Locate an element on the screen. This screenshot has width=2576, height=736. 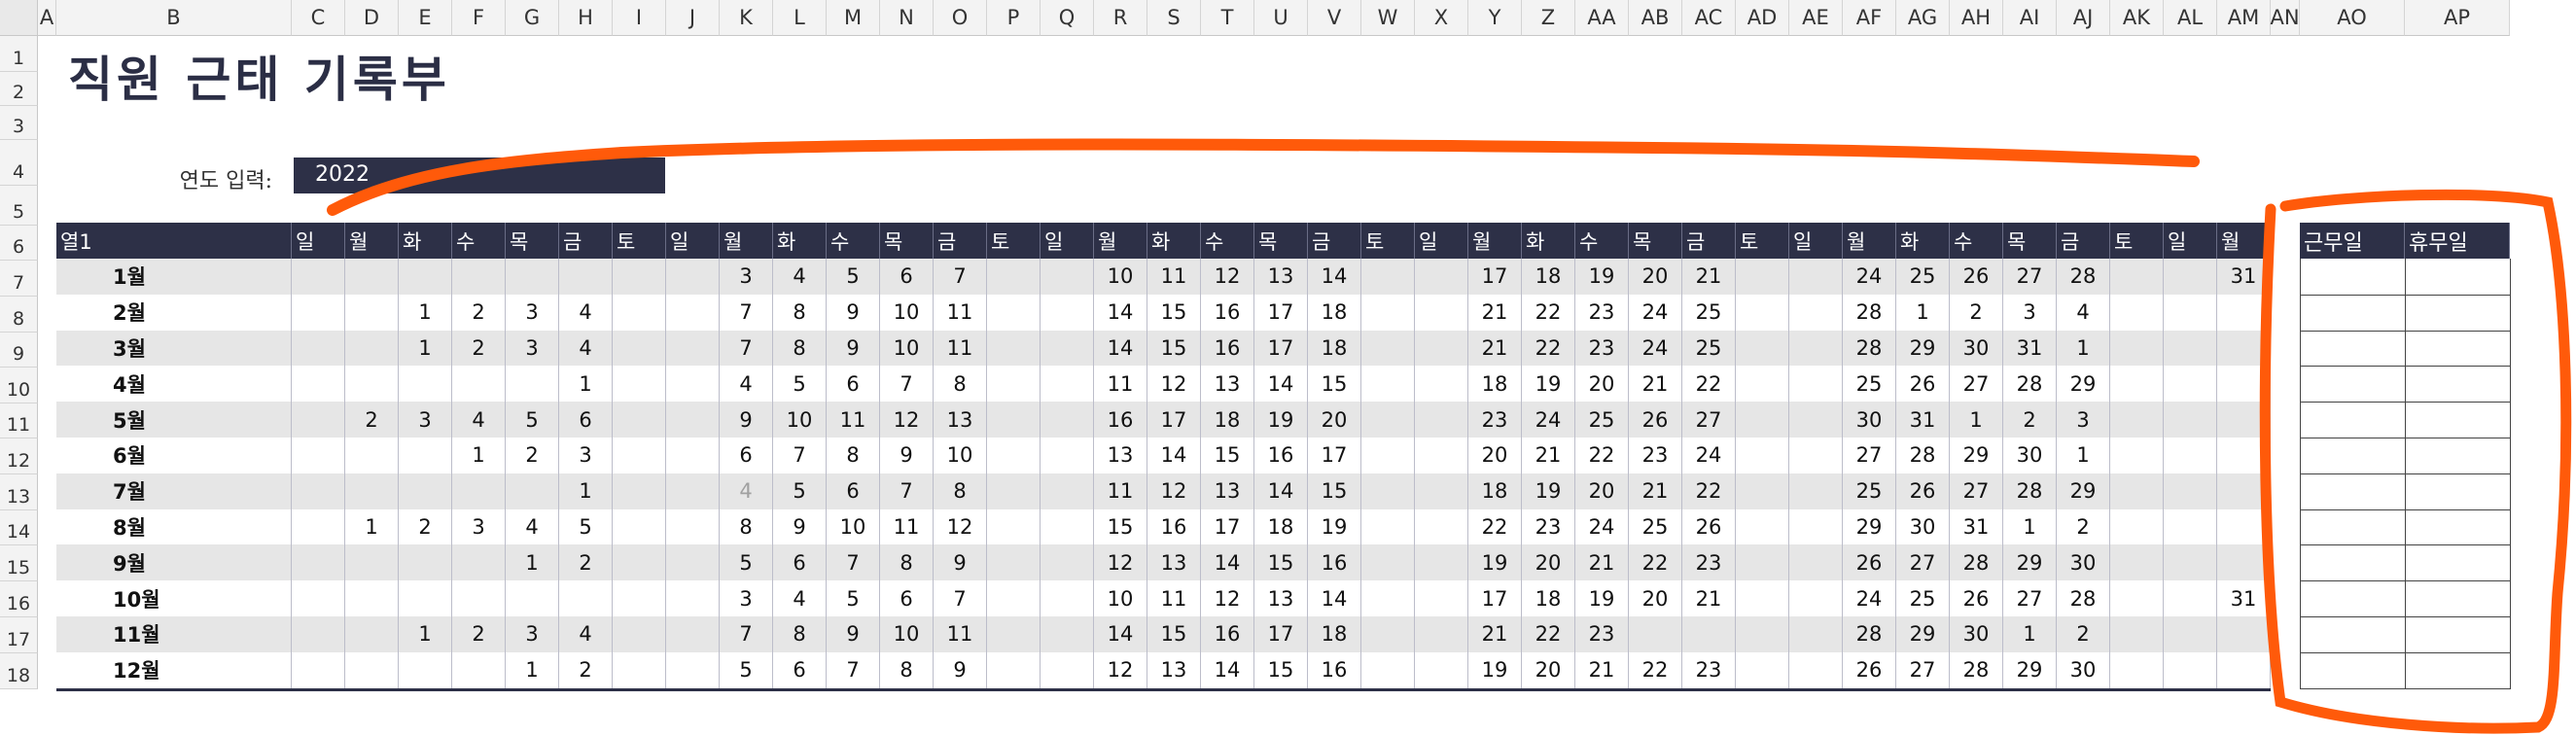
row-header-18: 18 is located at coordinates (19, 671).